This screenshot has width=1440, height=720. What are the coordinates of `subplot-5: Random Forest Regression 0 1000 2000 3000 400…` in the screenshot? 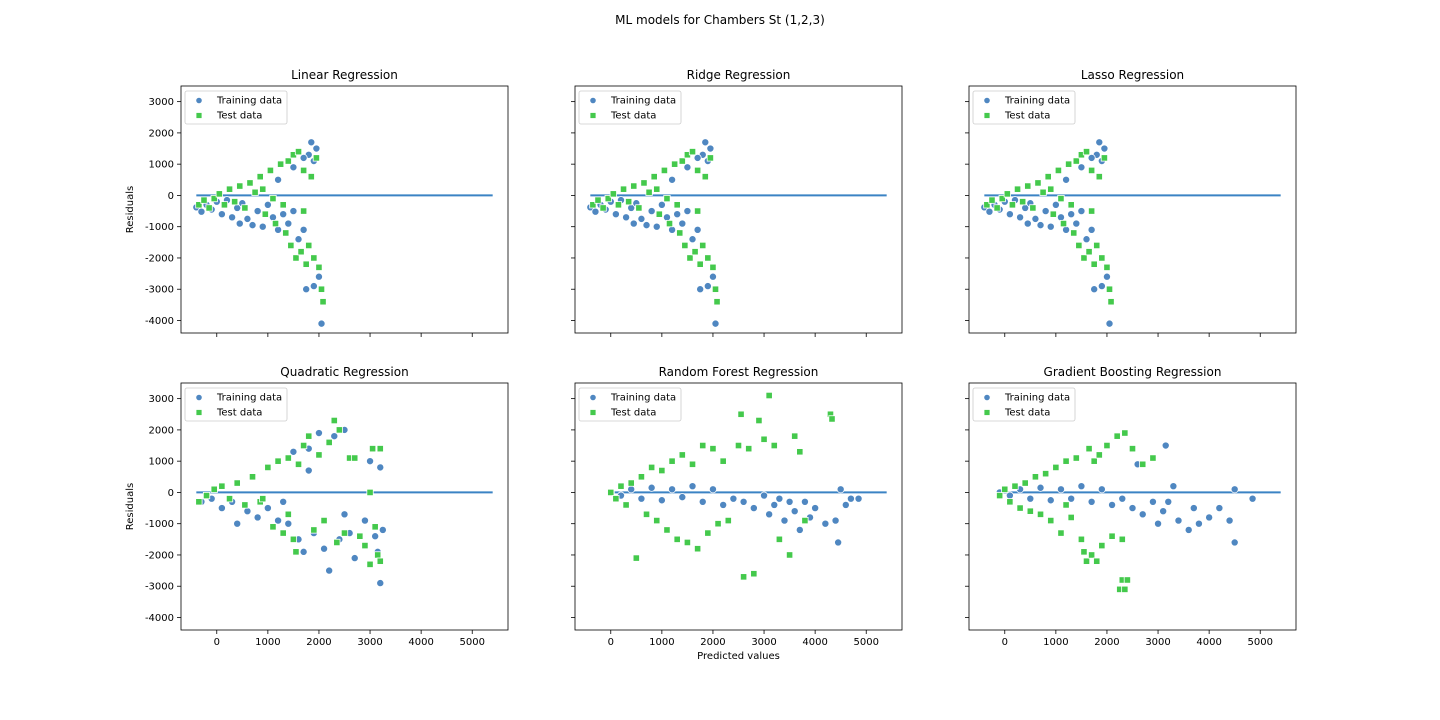 It's located at (737, 513).